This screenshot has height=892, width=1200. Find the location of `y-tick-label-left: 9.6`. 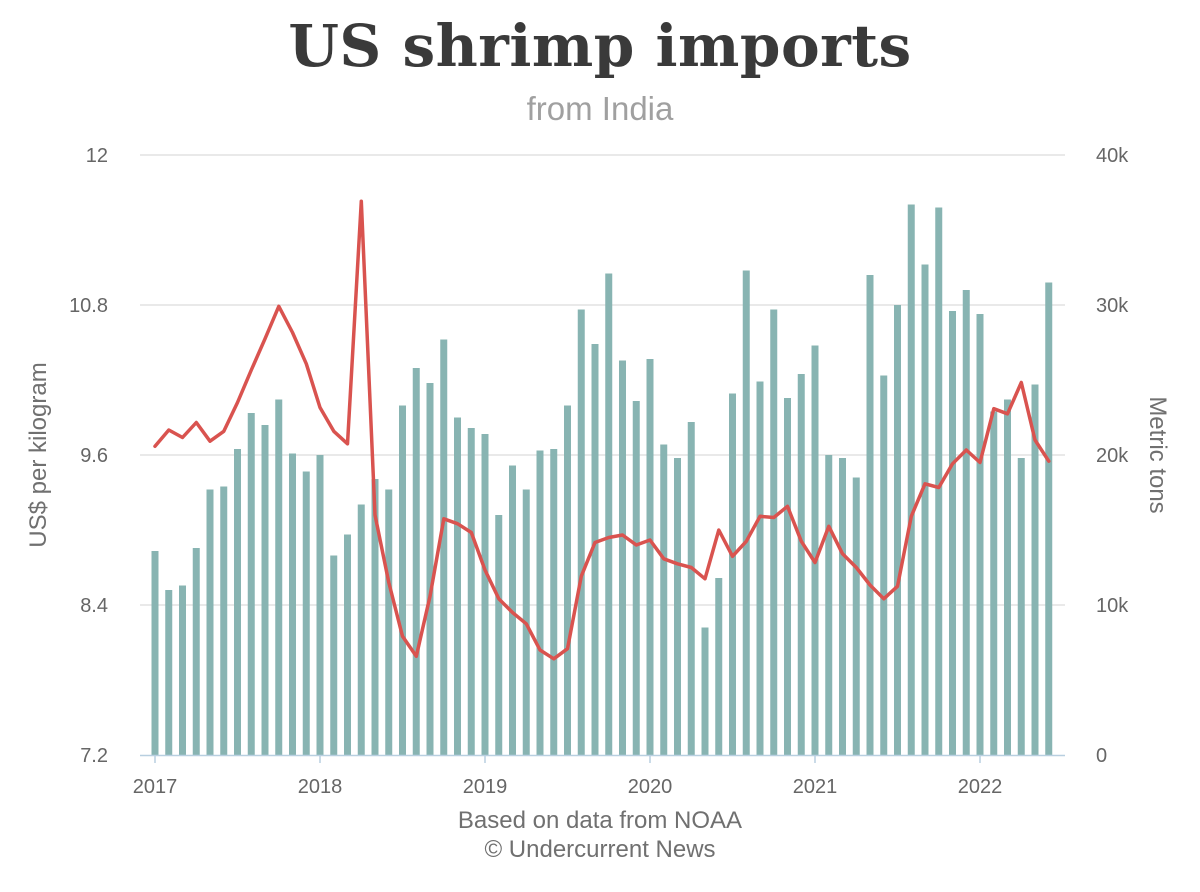

y-tick-label-left: 9.6 is located at coordinates (94, 456).